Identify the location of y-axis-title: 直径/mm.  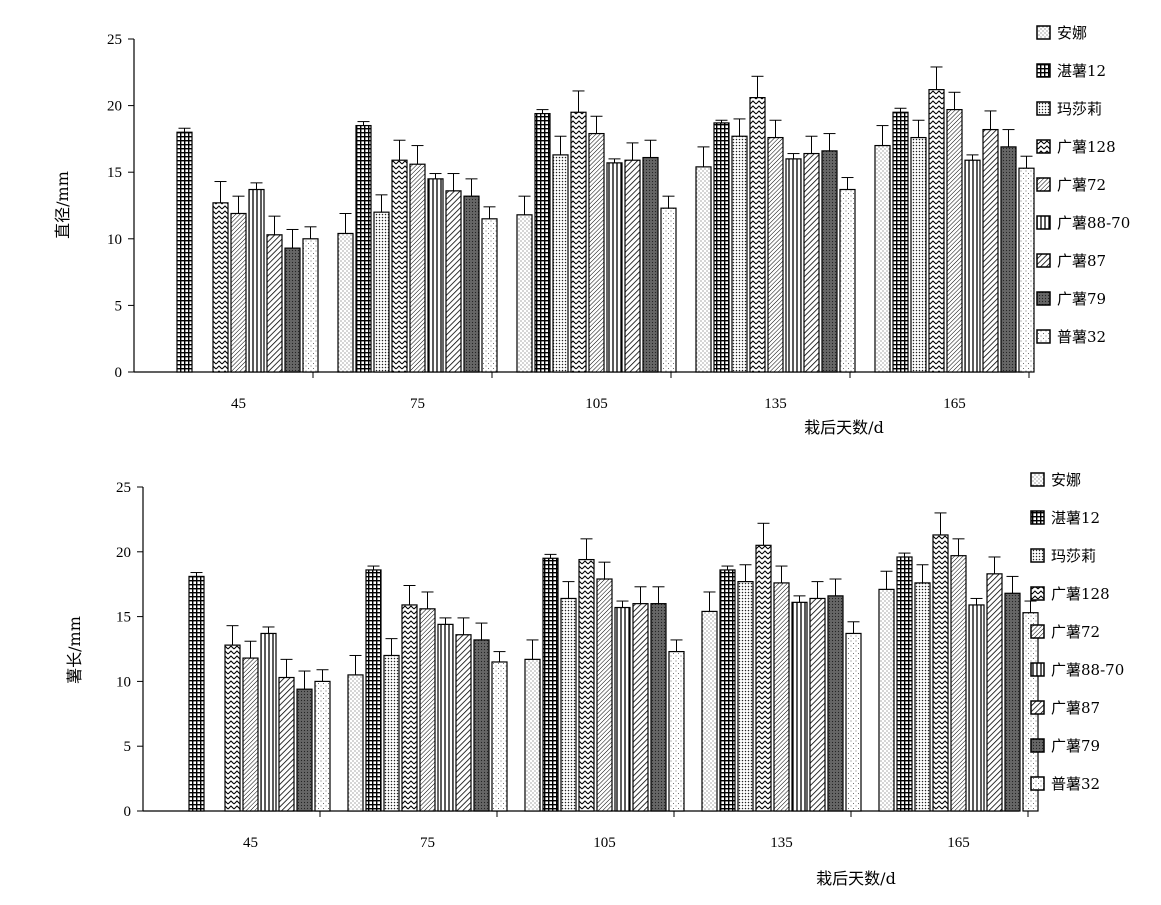
(62, 205).